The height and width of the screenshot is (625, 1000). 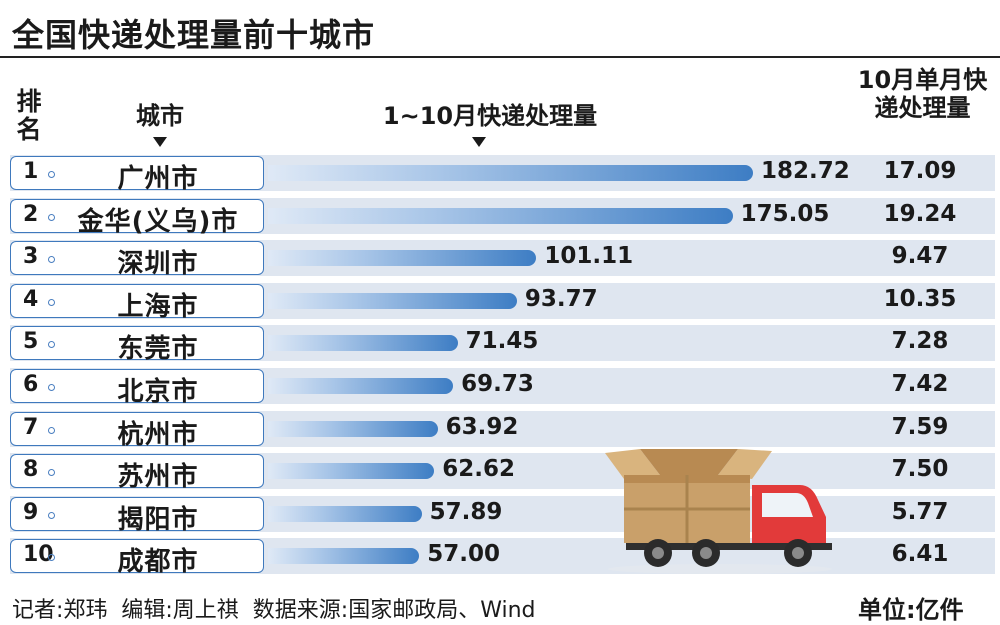 I want to click on rank-city-label: 9 揭阳市, so click(x=137, y=515).